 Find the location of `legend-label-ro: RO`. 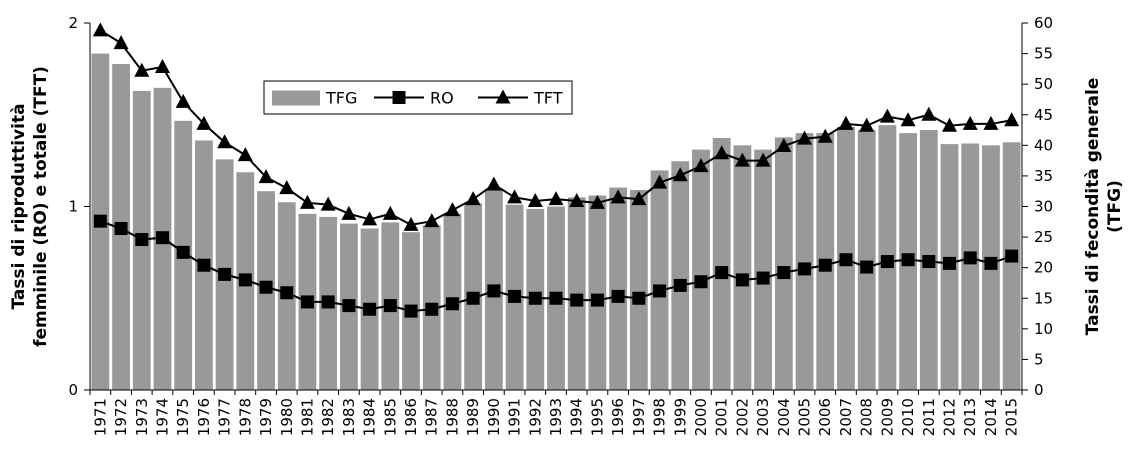

legend-label-ro: RO is located at coordinates (442, 98).